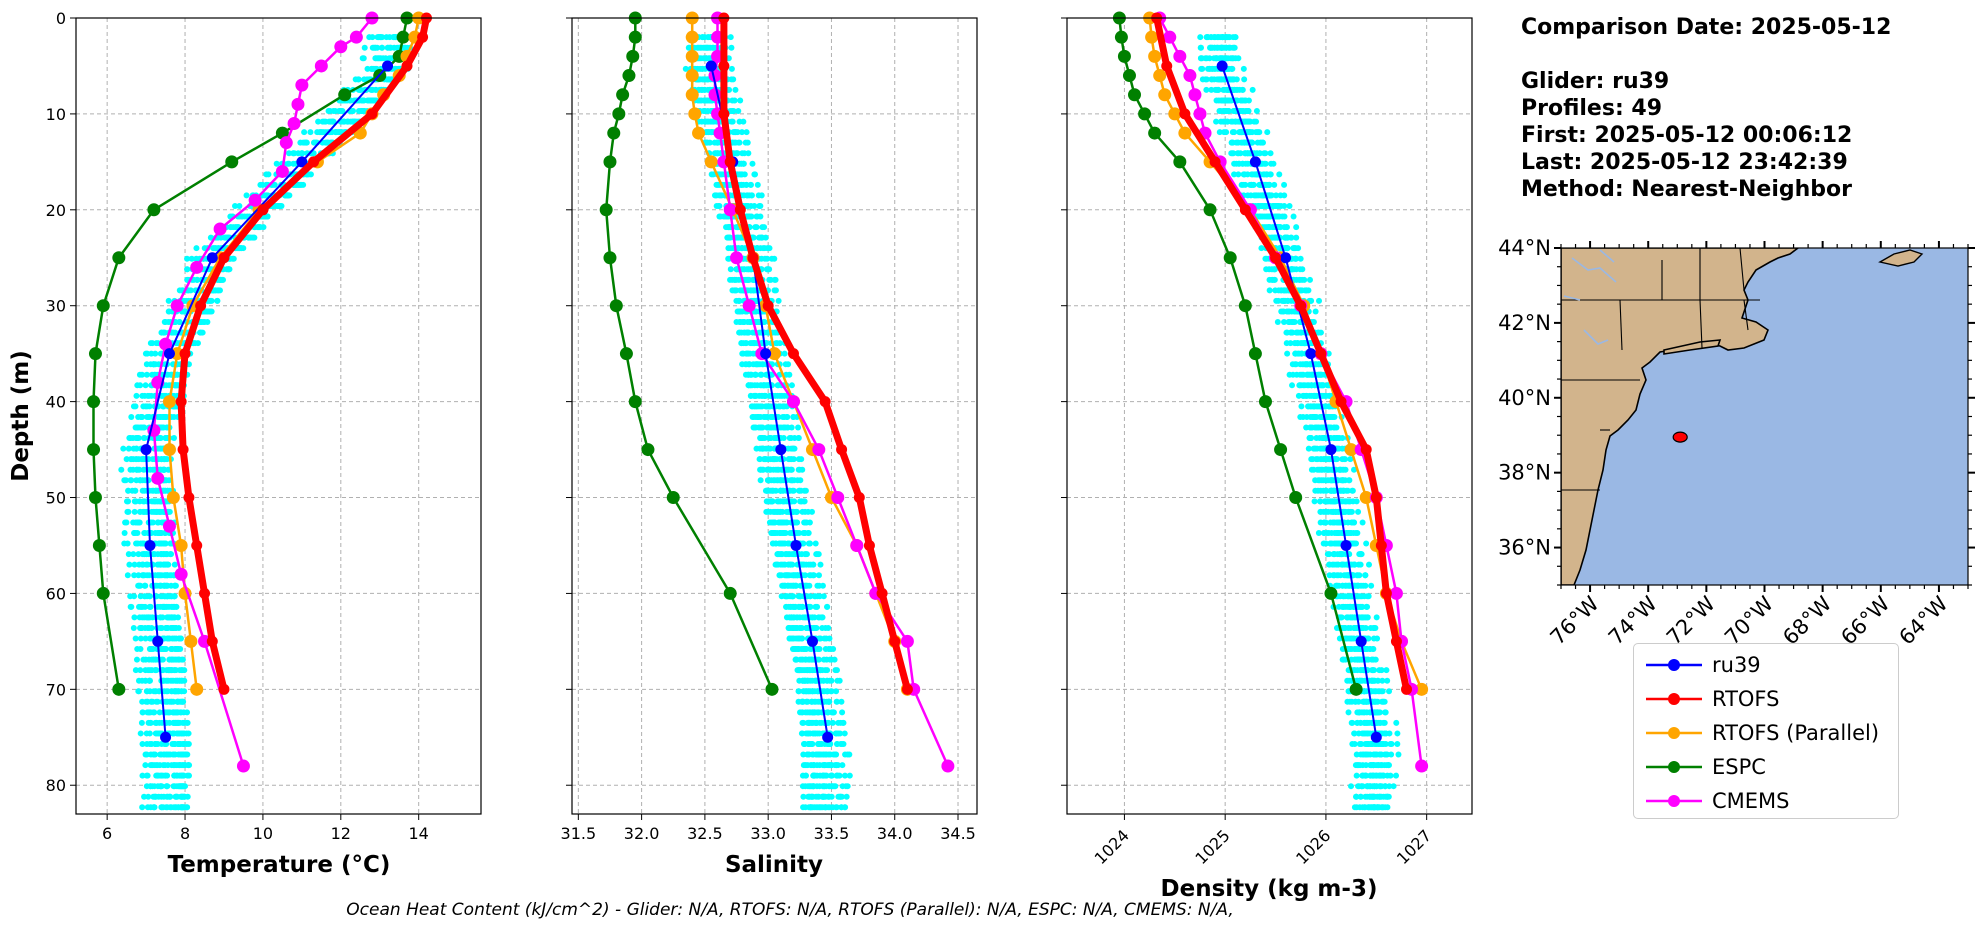 This screenshot has width=1979, height=934. I want to click on y-tick-label: 50, so click(56, 498).